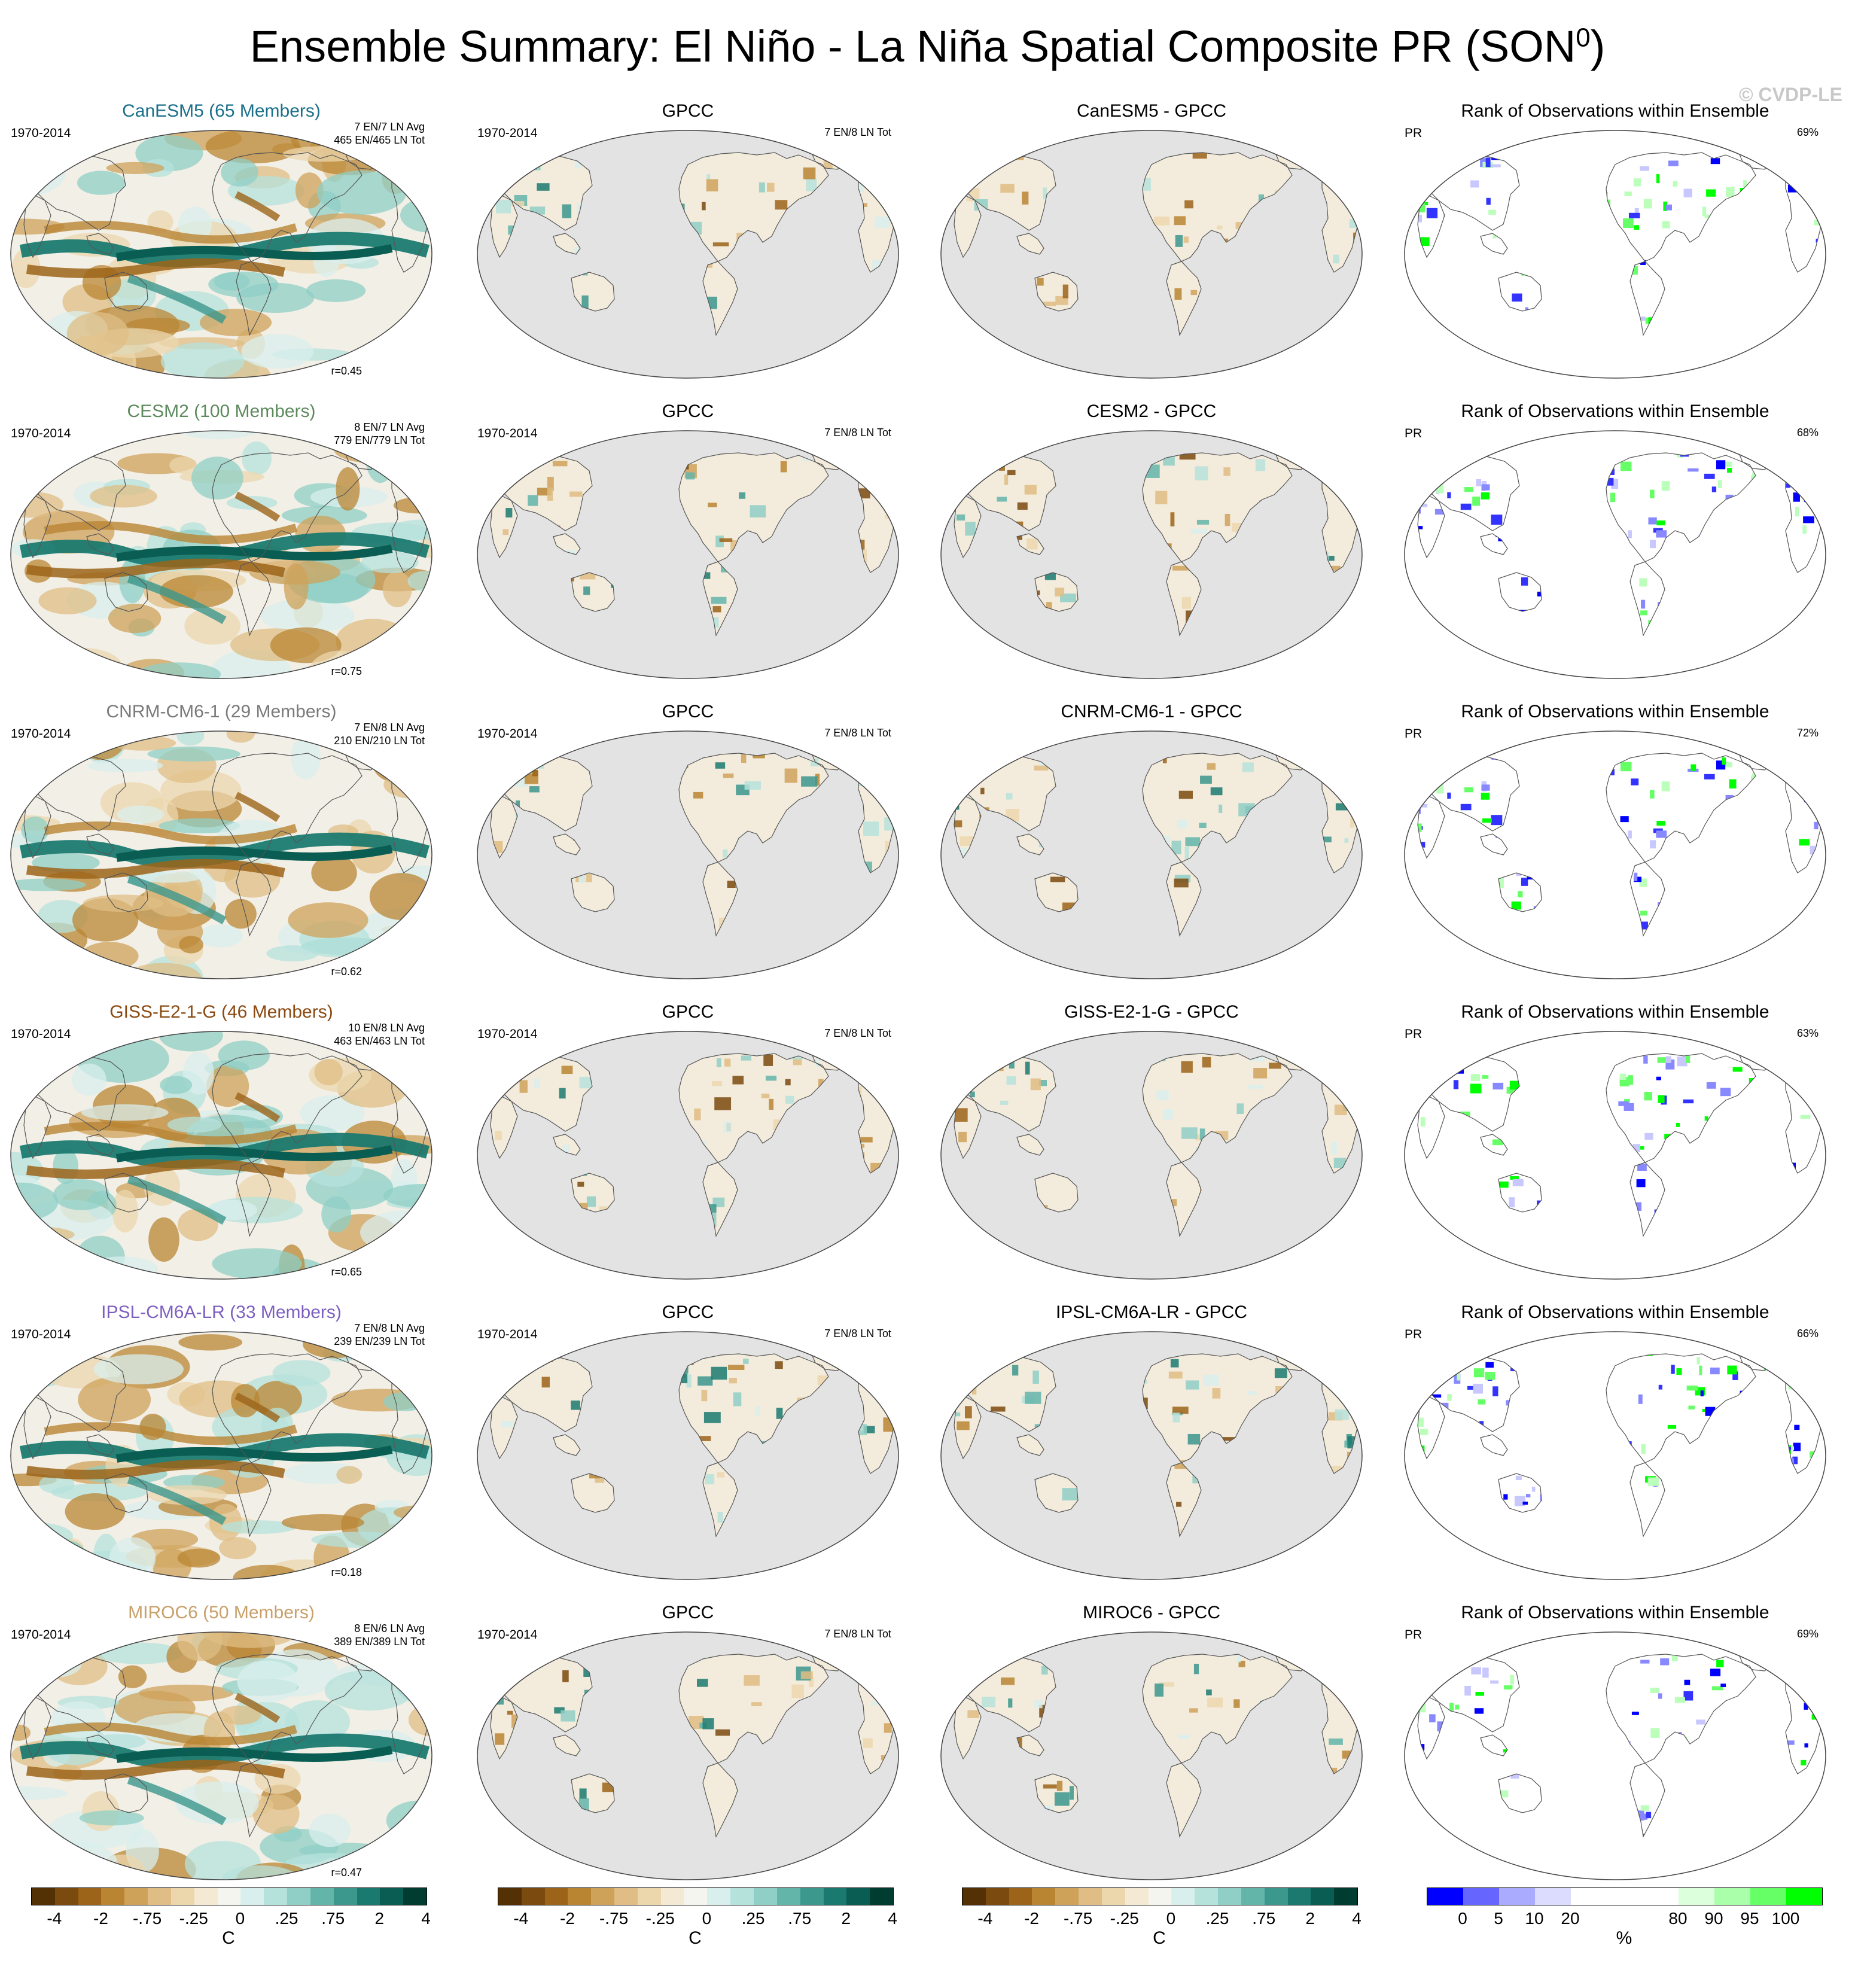 The width and height of the screenshot is (1855, 1988). I want to click on colorbar-tick-label: 95, so click(1749, 1918).